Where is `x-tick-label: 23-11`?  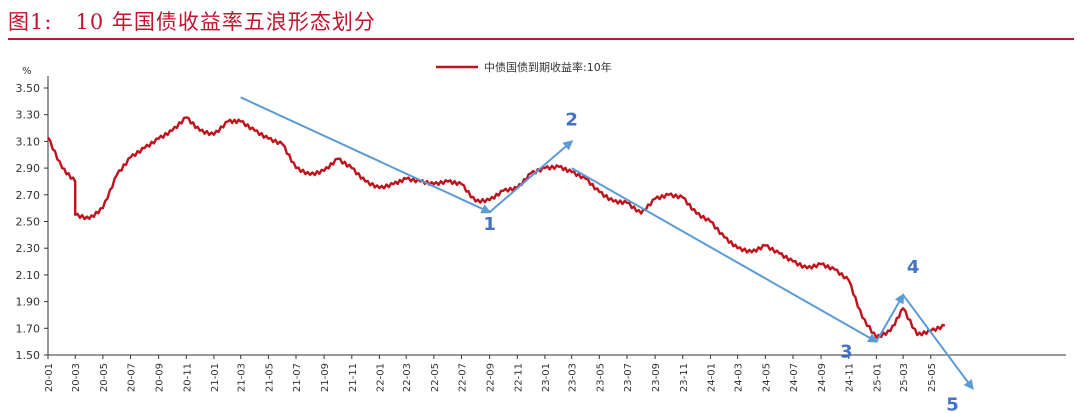 x-tick-label: 23-11 is located at coordinates (684, 377).